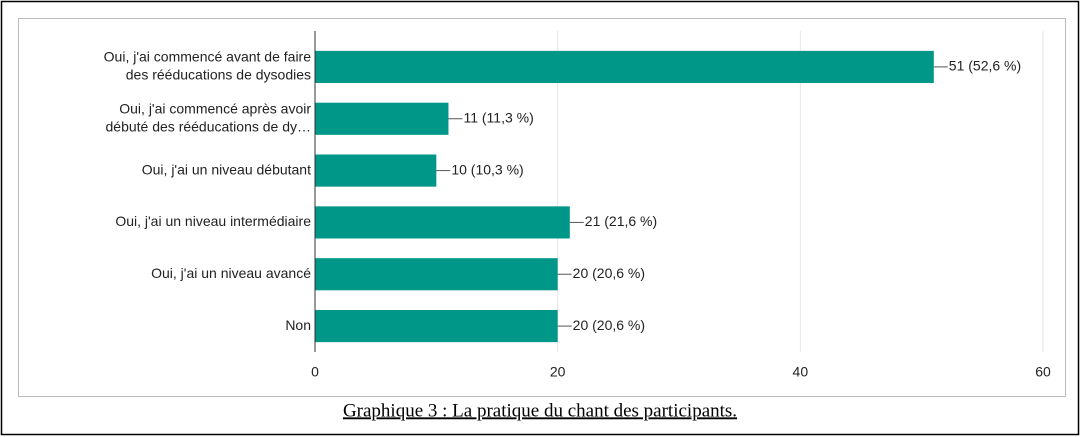 This screenshot has height=437, width=1081. Describe the element at coordinates (315, 372) in the screenshot. I see `x-tick-label: 0` at that location.